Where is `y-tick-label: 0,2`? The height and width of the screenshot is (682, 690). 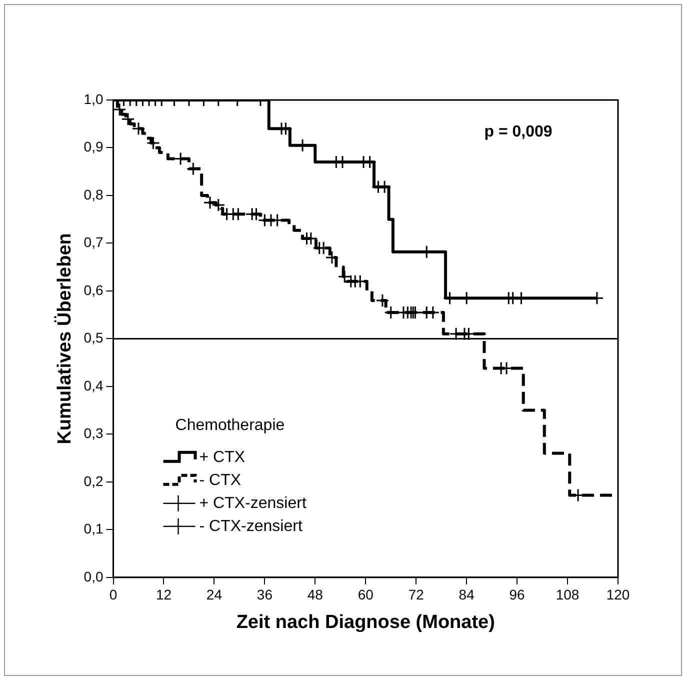
y-tick-label: 0,2 is located at coordinates (94, 480).